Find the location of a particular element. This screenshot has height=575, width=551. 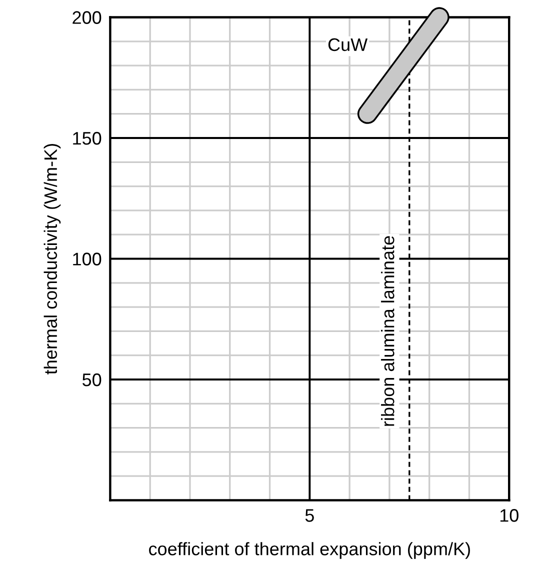

y-tick-label: 200 is located at coordinates (87, 17).